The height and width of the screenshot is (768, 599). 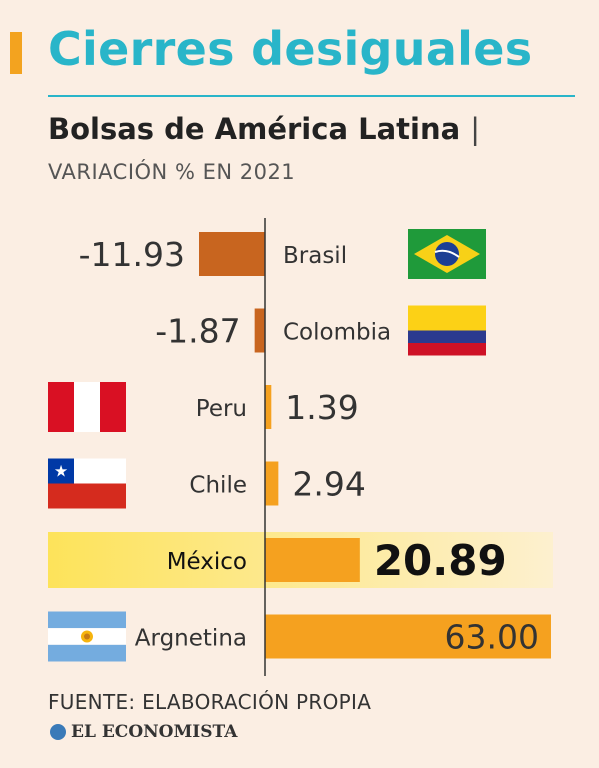 I want to click on title-divider, so click(x=311, y=96).